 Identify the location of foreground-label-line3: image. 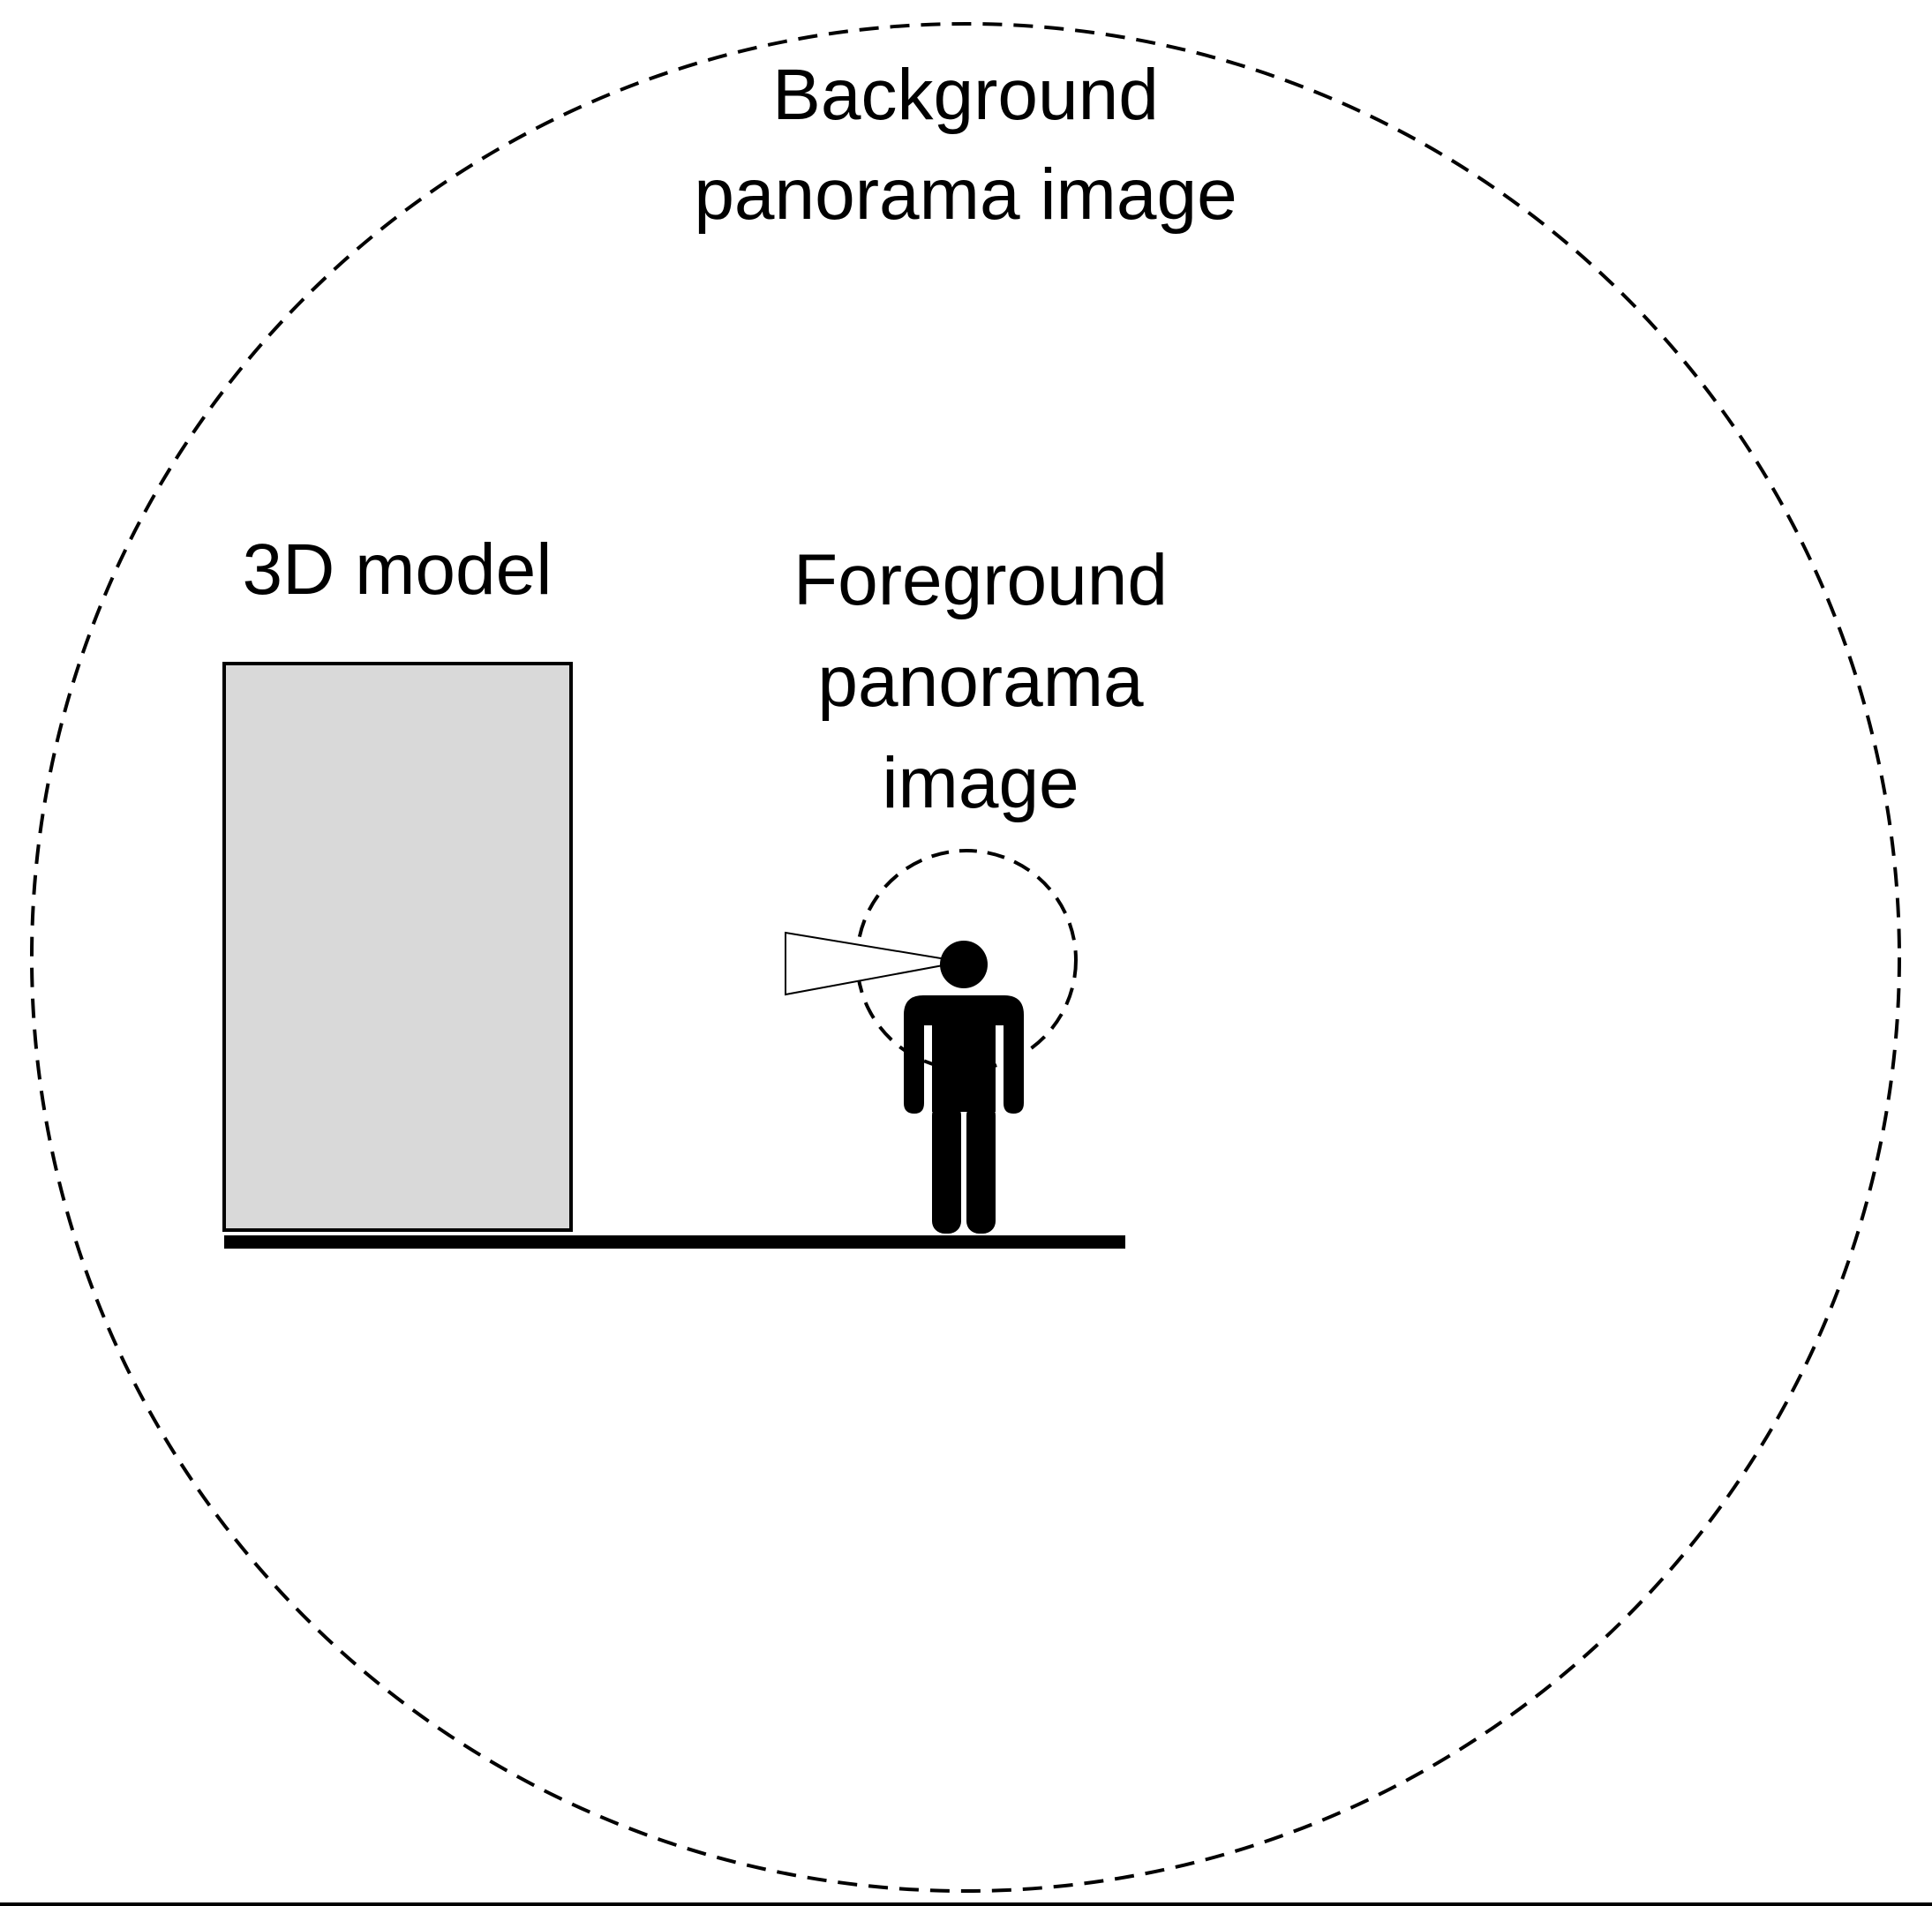
(980, 783).